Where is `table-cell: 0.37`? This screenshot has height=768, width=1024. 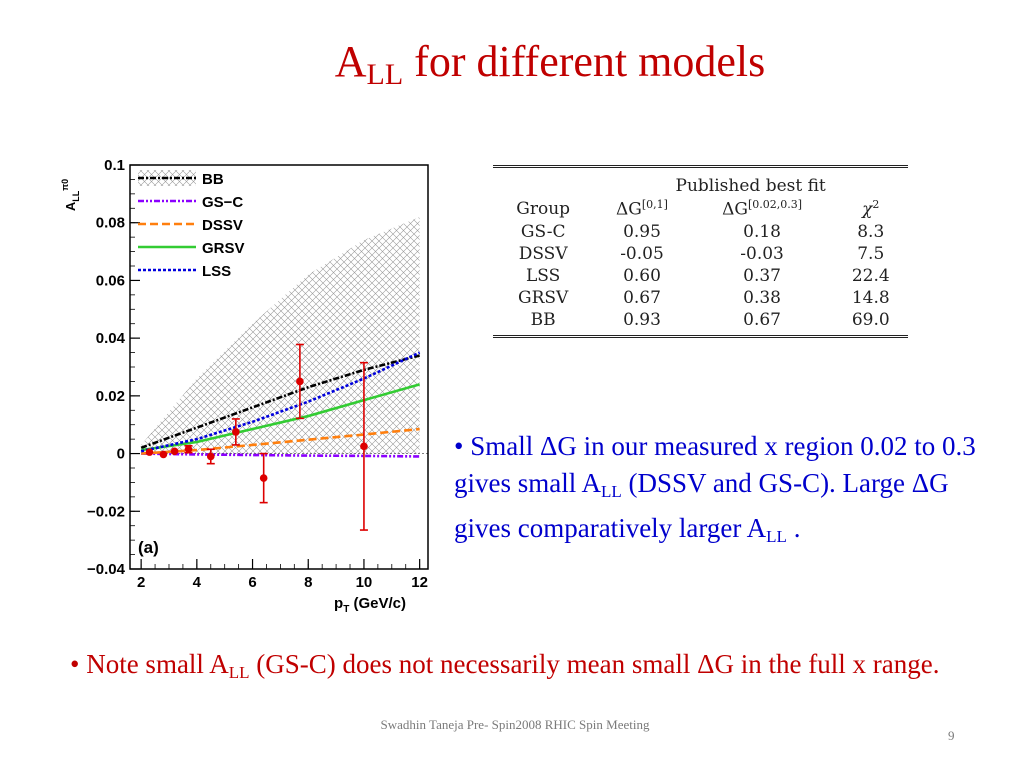 table-cell: 0.37 is located at coordinates (762, 275).